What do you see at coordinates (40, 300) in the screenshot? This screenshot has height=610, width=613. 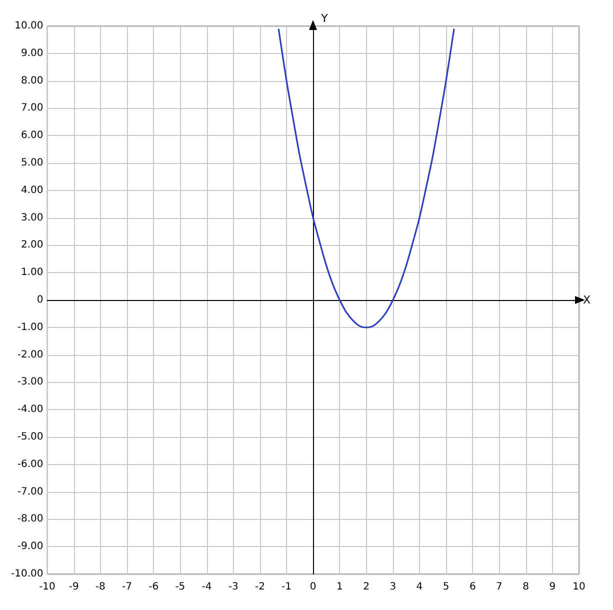 I see `y-tick-label: 0` at bounding box center [40, 300].